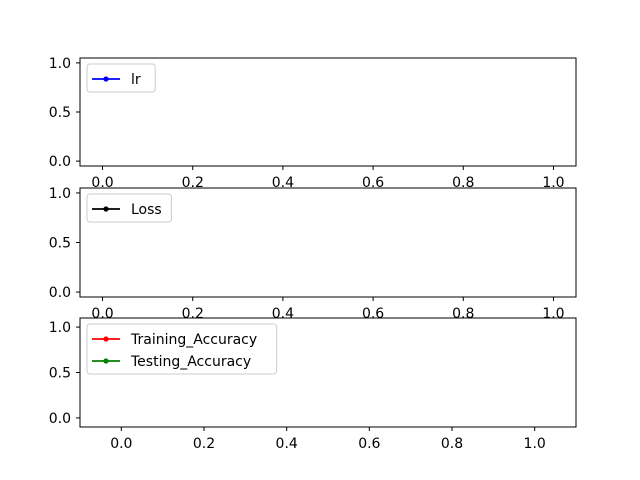  Describe the element at coordinates (146, 210) in the screenshot. I see `legend-label: Loss` at that location.